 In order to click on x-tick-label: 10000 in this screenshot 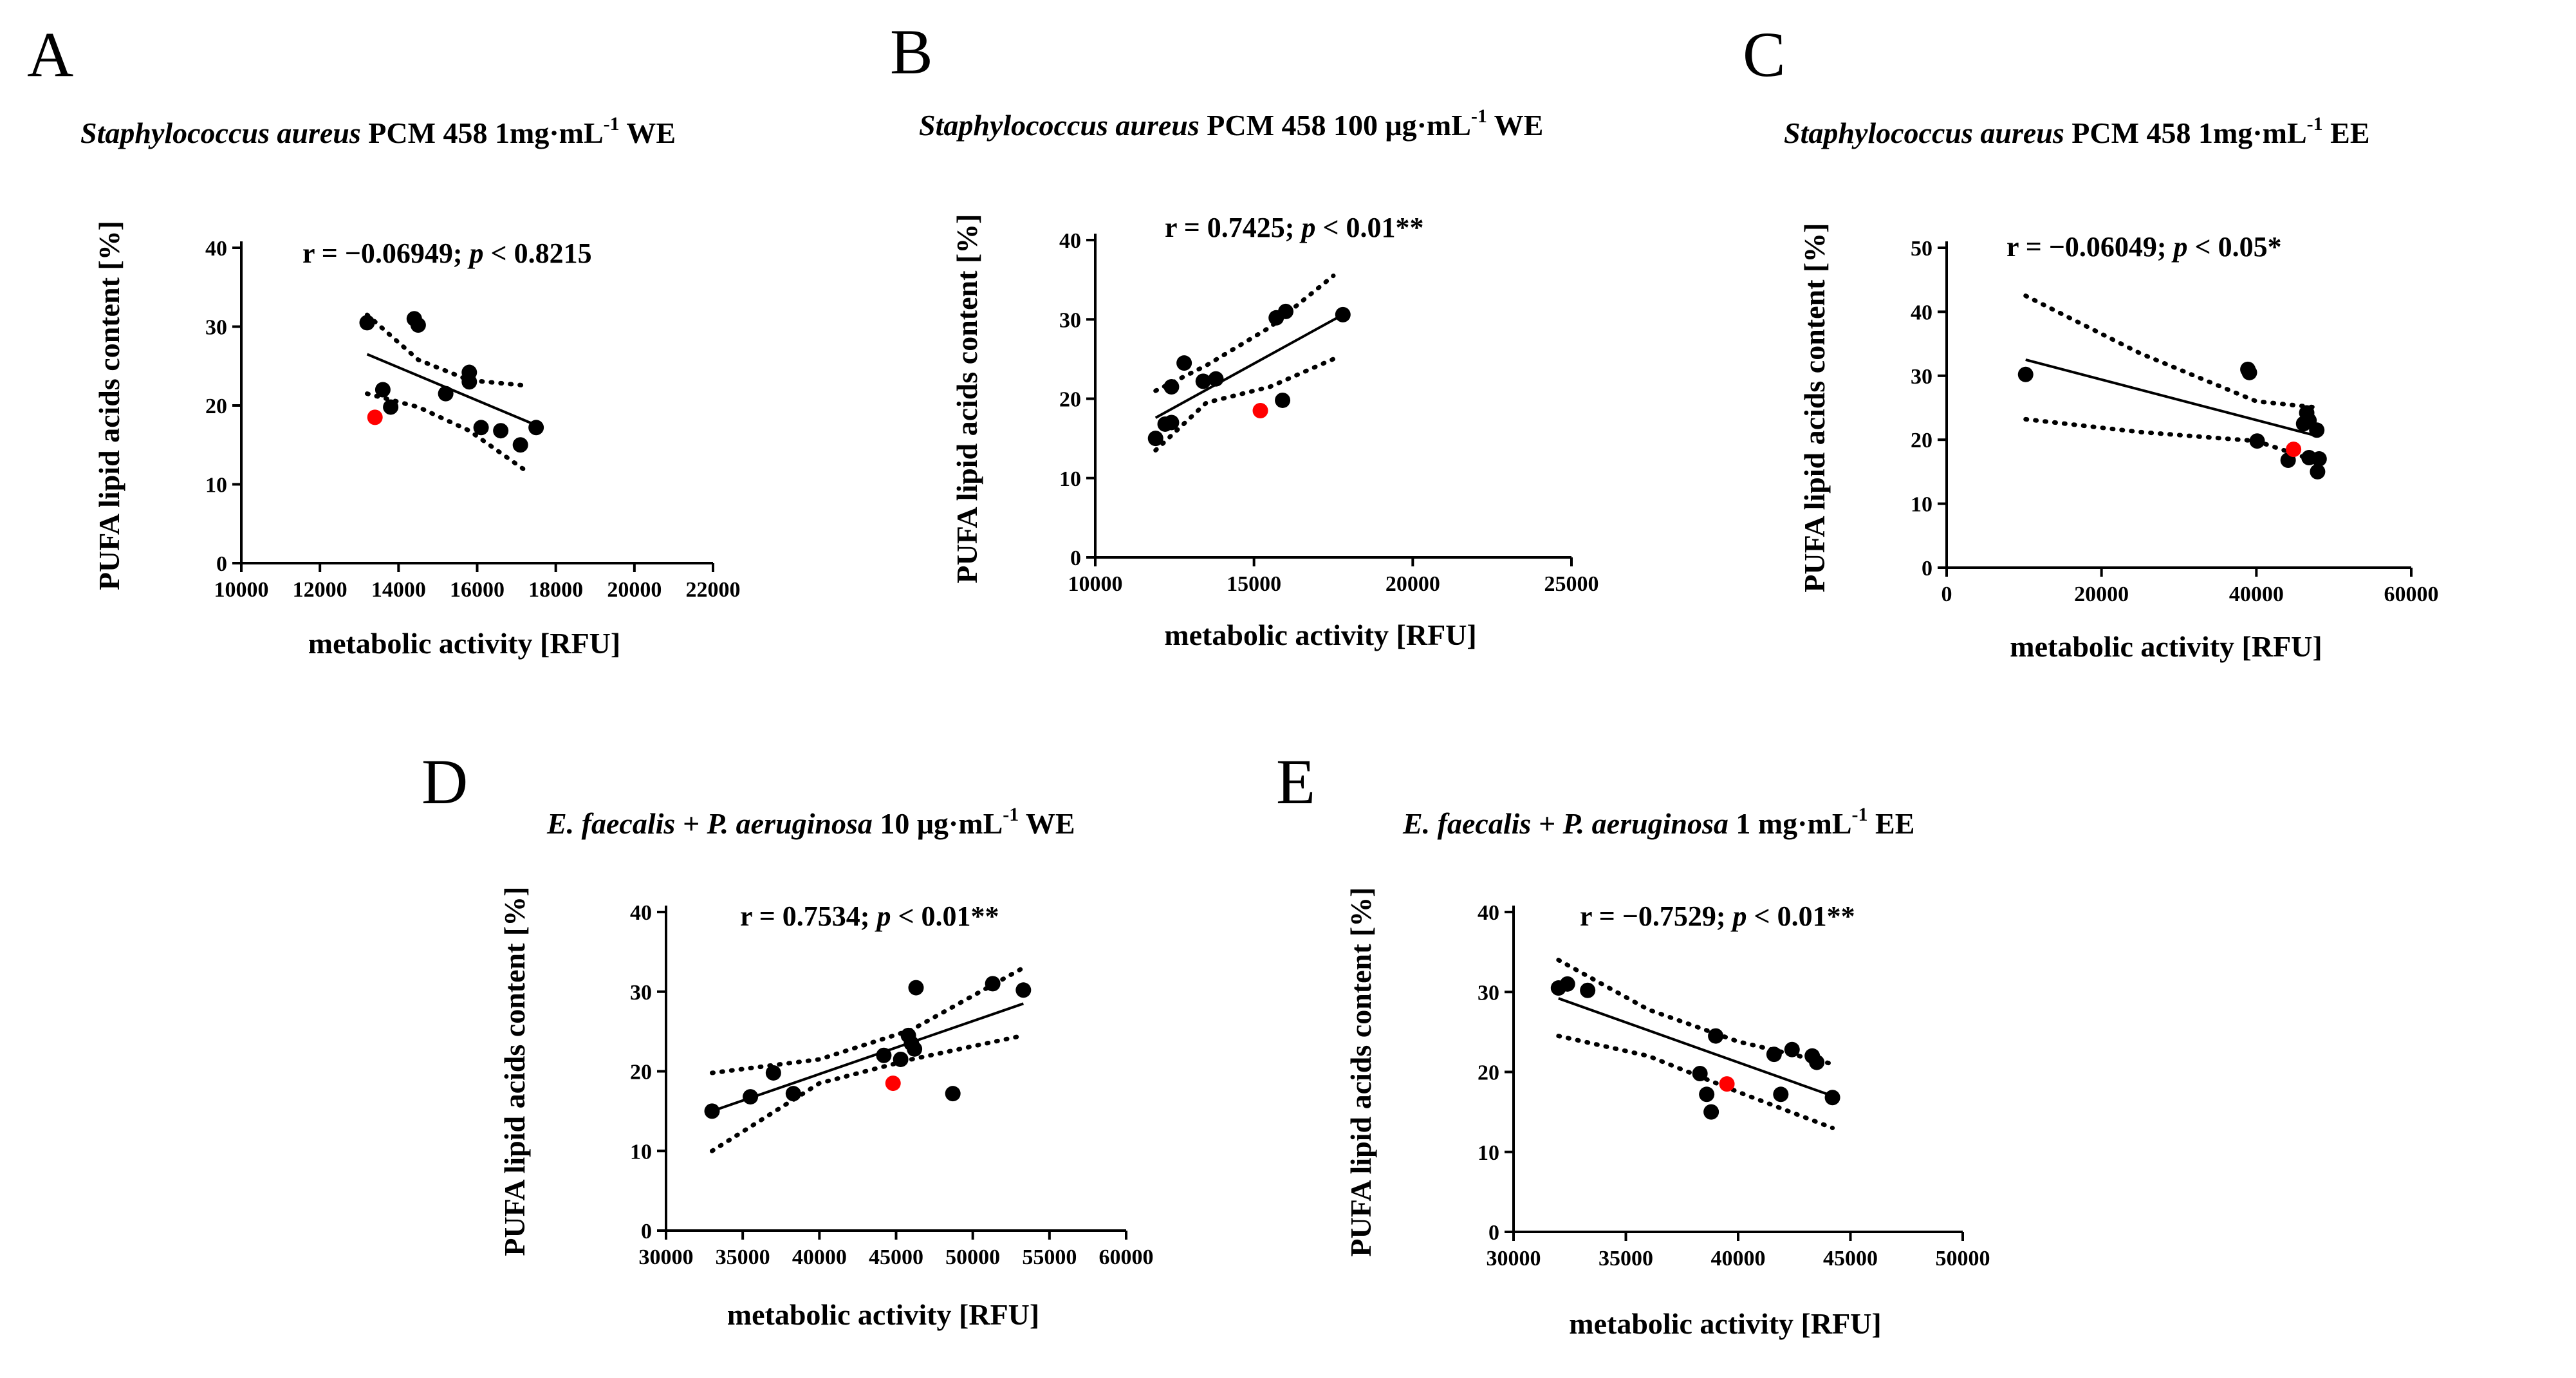, I will do `click(242, 590)`.